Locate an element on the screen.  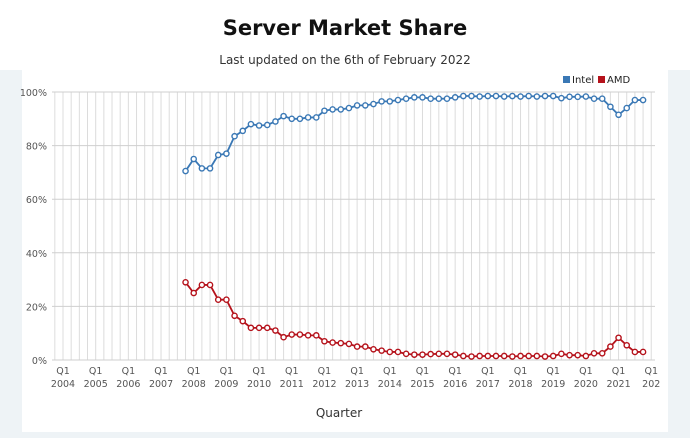
legend-swatch-intel is located at coordinates (566, 79).